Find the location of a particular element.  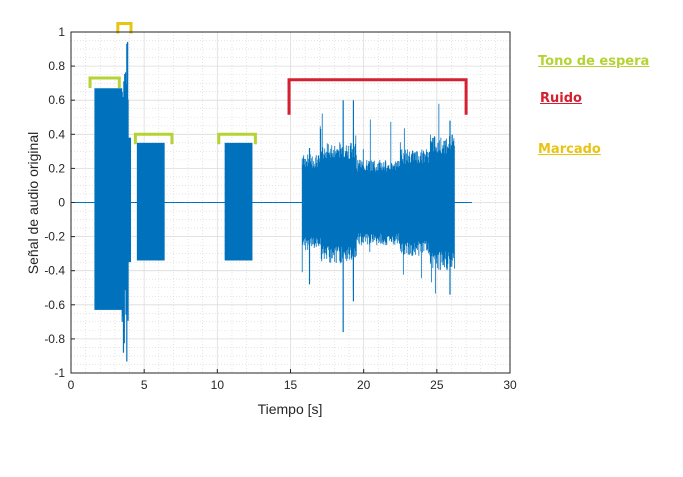

y-tick-label: 1 is located at coordinates (61, 32).